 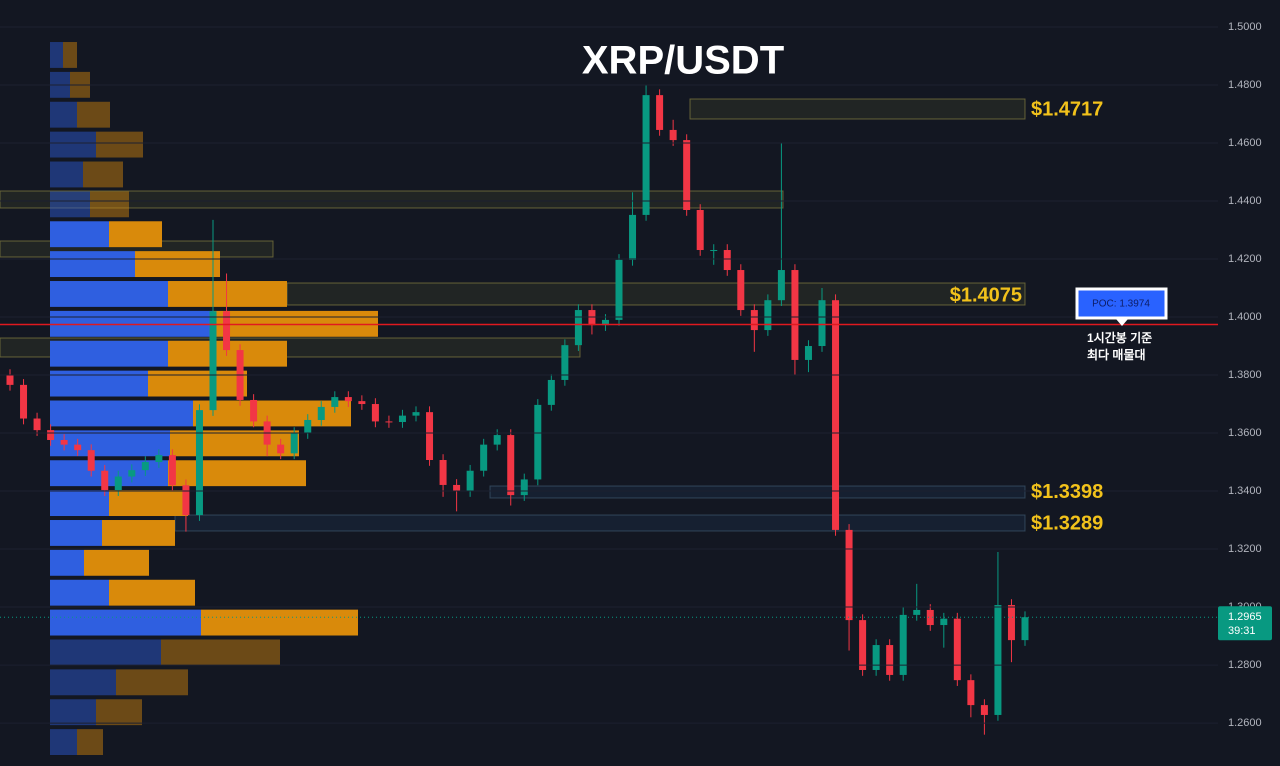 What do you see at coordinates (1119, 337) in the screenshot?
I see `poc-note: 1시간봉 기준` at bounding box center [1119, 337].